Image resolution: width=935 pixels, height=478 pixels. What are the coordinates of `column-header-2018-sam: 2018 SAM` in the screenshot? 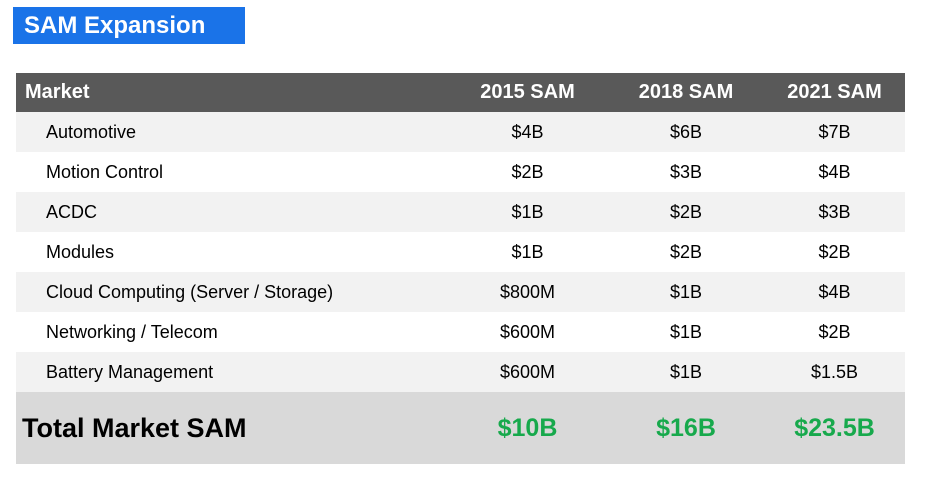 It's located at (686, 92).